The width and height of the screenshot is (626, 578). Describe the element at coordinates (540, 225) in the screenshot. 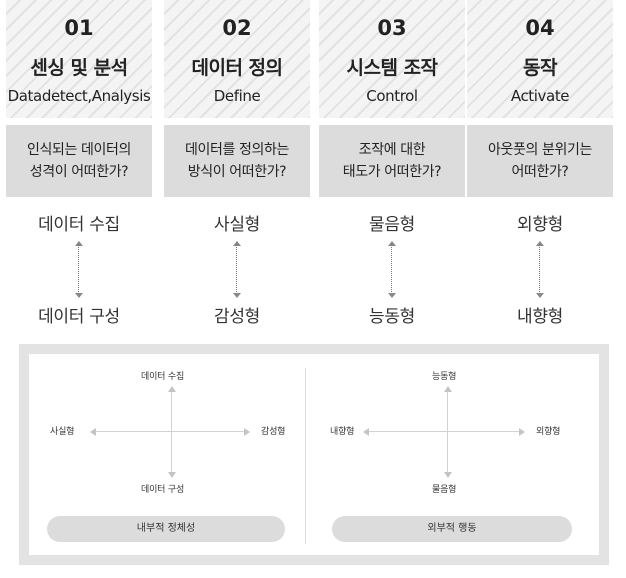

I see `term-top: 외향형` at that location.